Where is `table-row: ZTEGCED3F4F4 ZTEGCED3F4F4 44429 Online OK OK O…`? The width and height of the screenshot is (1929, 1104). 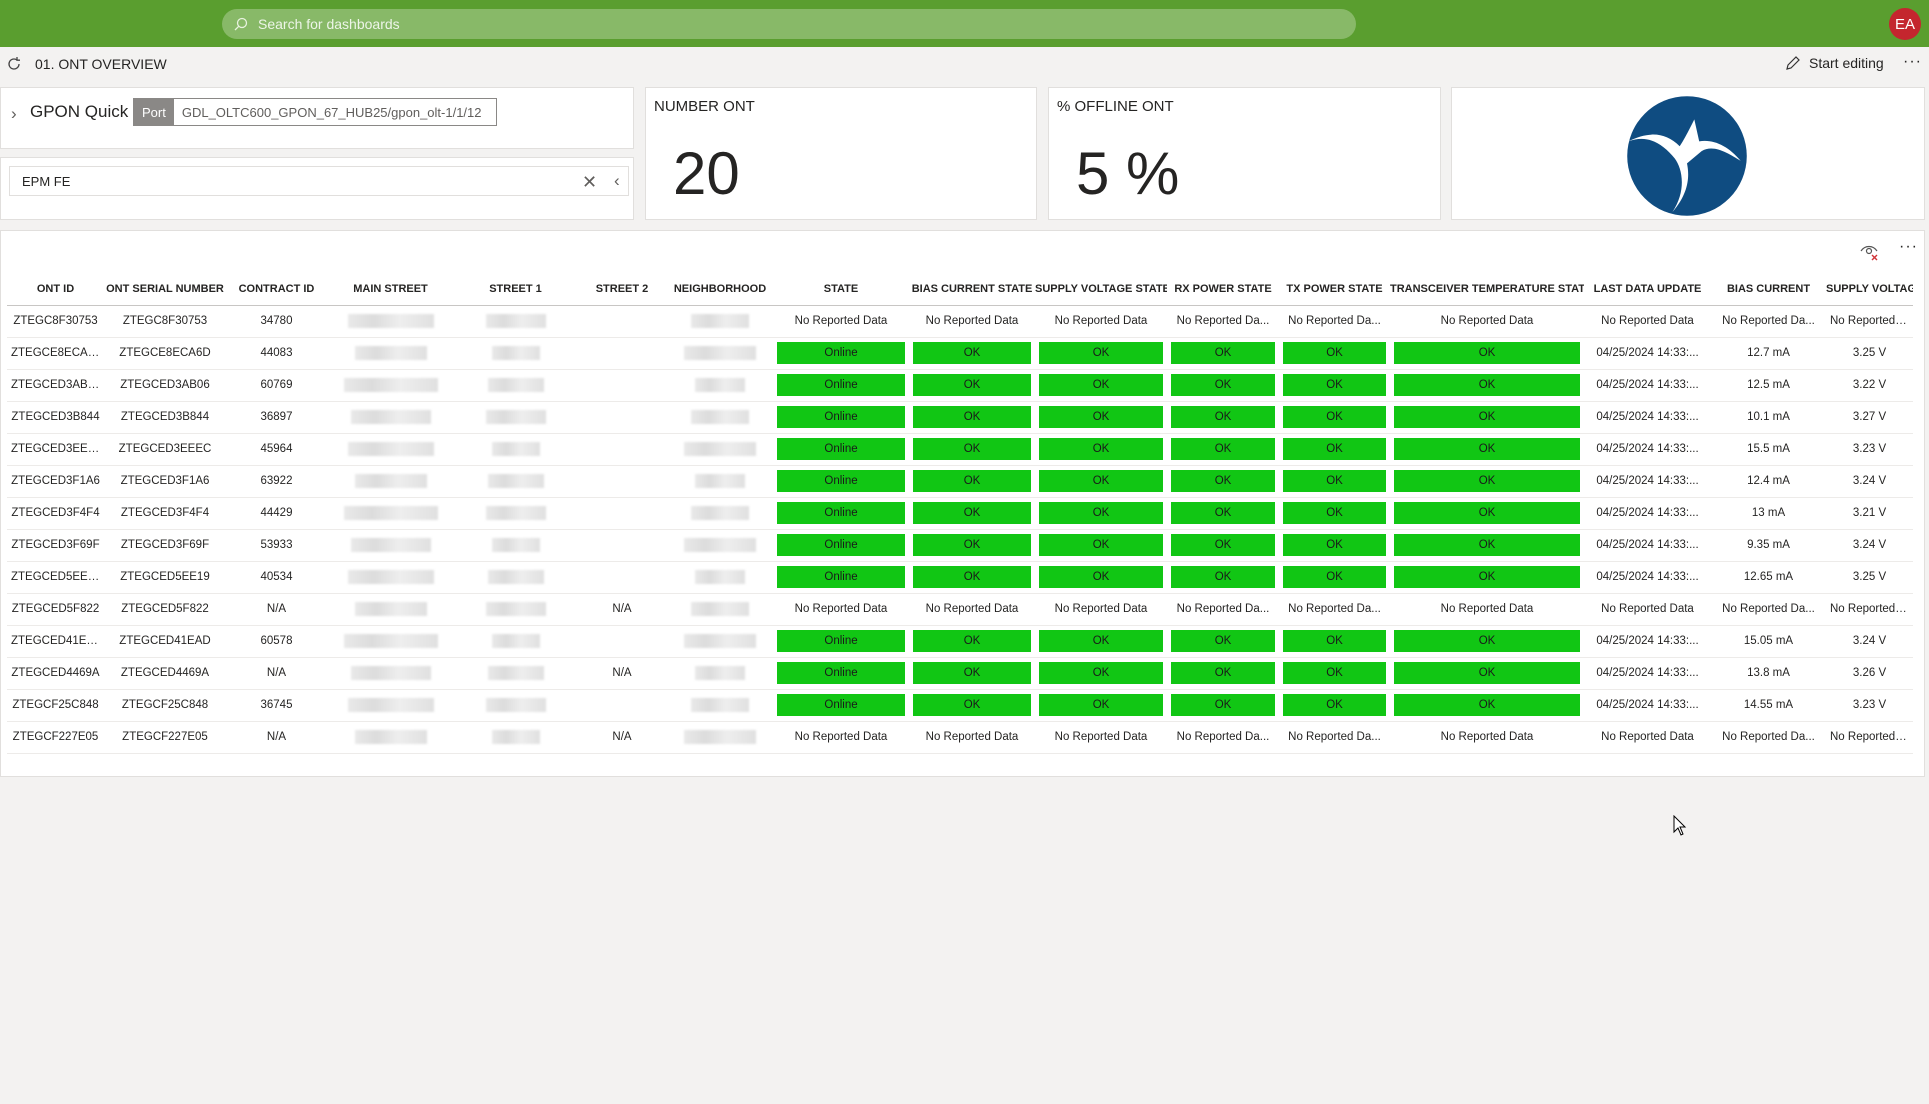
table-row: ZTEGCED3F4F4 ZTEGCED3F4F4 44429 Online OK OK O… is located at coordinates (960, 513).